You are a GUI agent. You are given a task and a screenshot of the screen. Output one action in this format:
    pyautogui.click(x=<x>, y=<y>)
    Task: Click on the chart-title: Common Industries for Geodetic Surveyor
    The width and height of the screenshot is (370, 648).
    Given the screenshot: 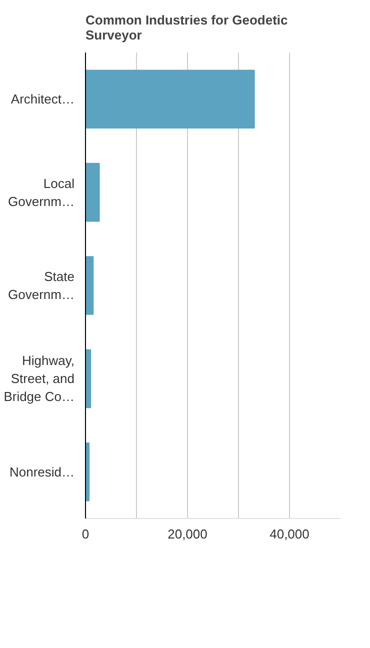 What is the action you would take?
    pyautogui.click(x=187, y=27)
    